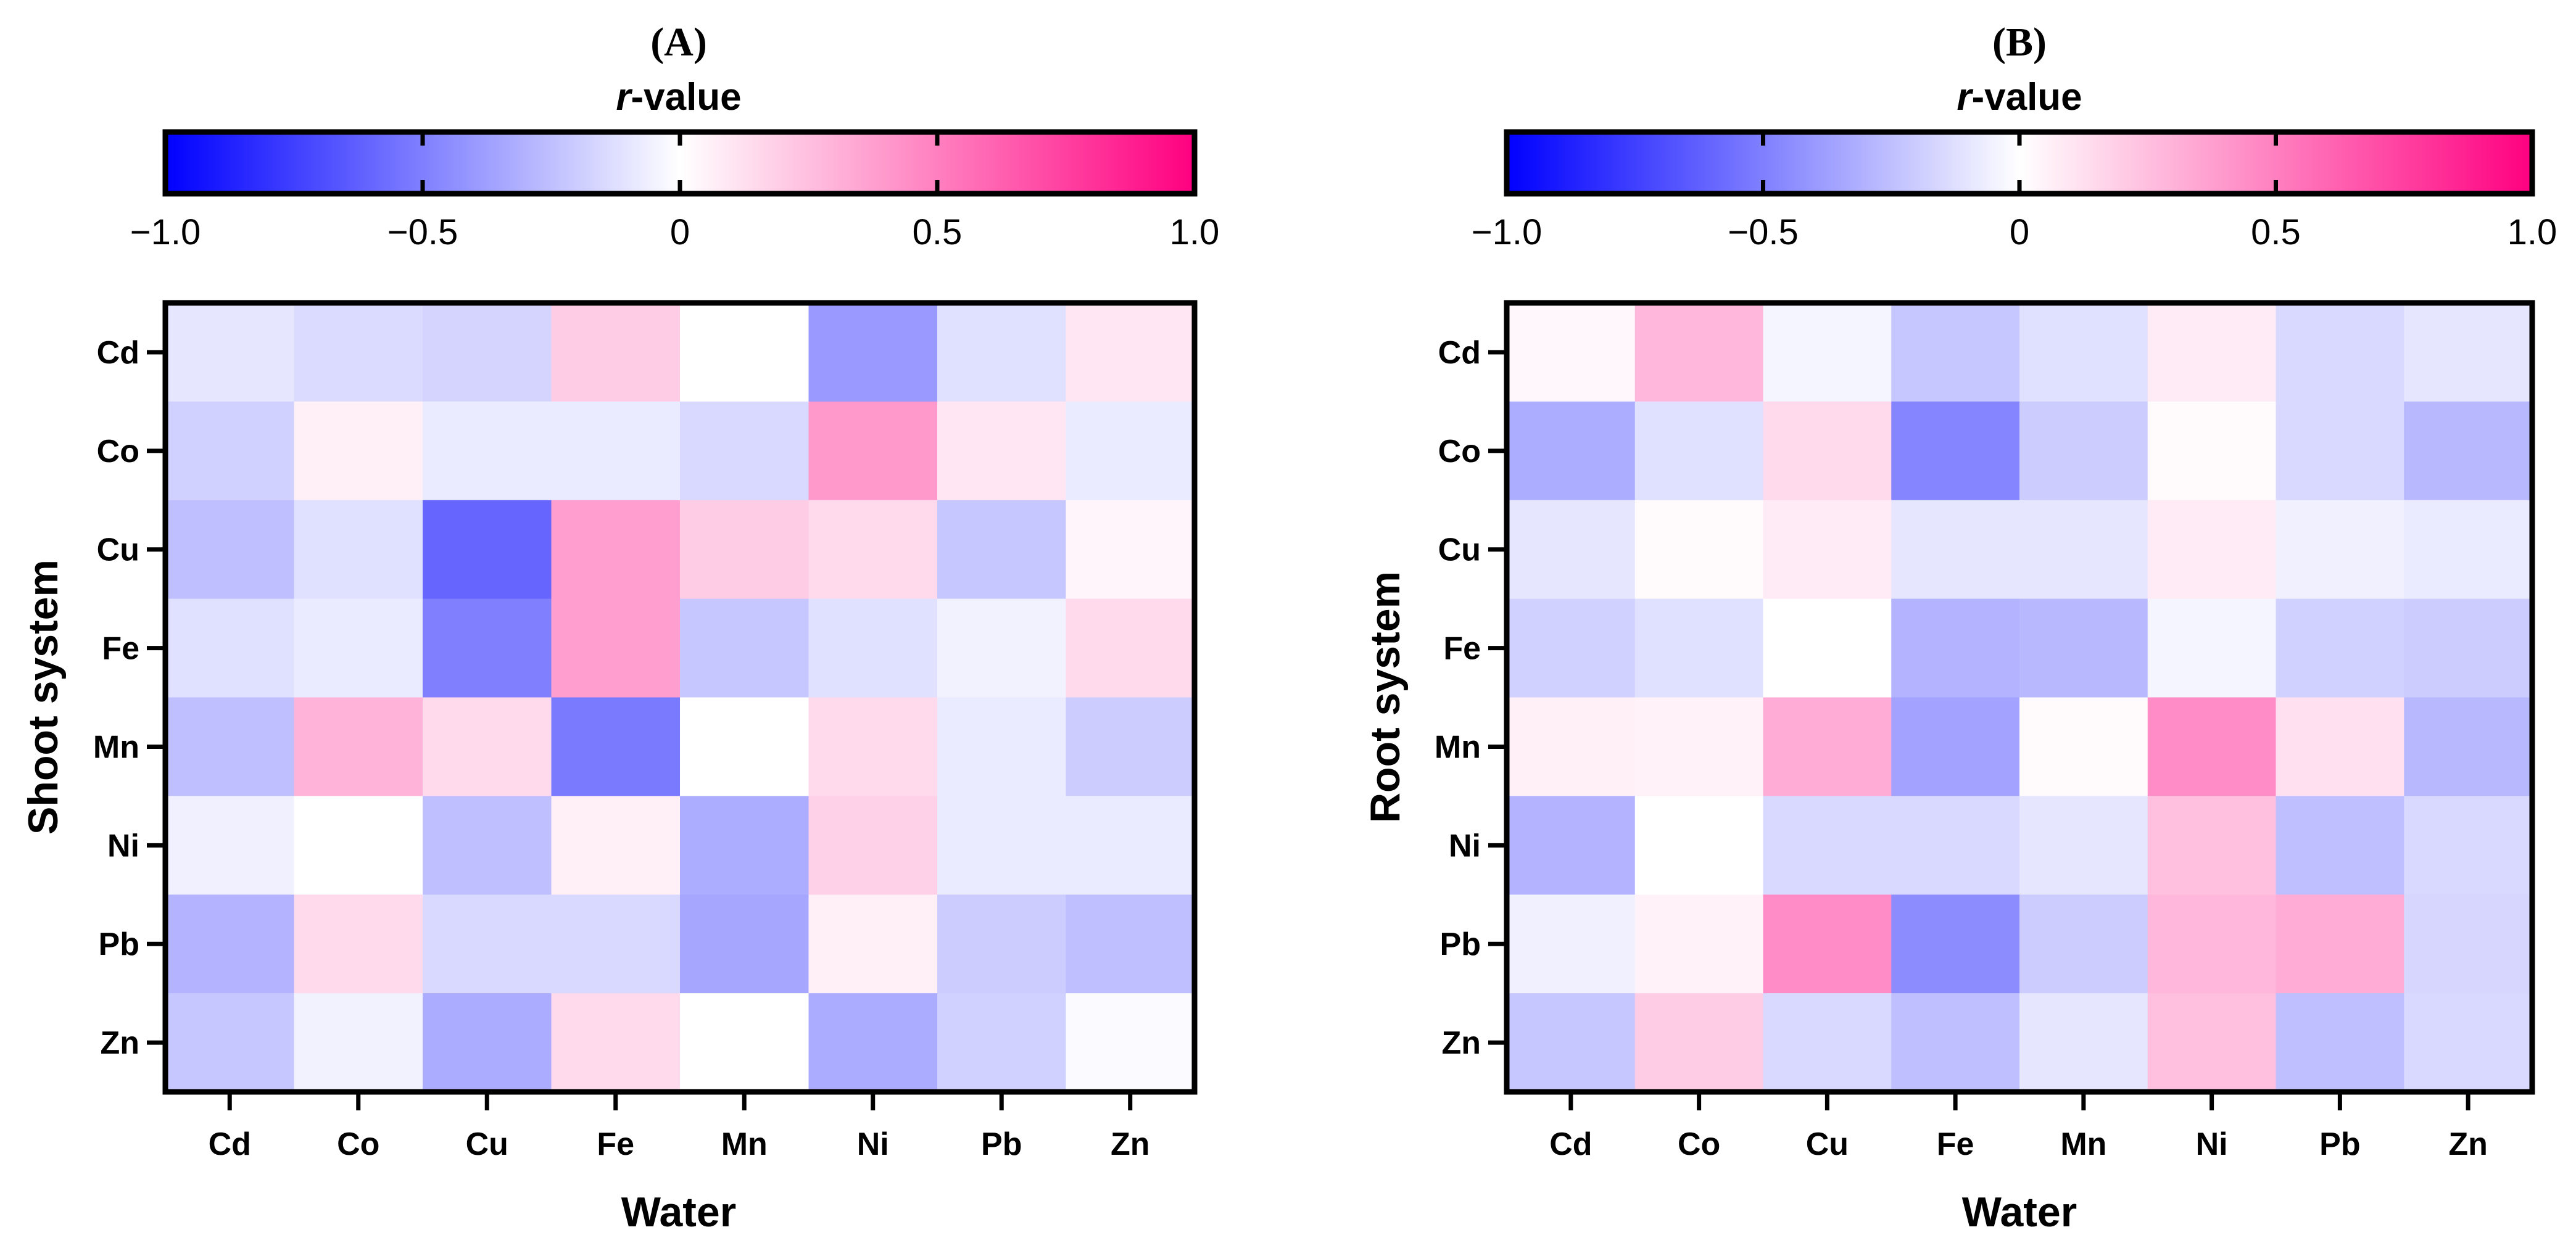  Describe the element at coordinates (679, 1127) in the screenshot. I see `x-axis-ticks: Cd Co Cu Fe Mn Ni Pb Zn` at that location.